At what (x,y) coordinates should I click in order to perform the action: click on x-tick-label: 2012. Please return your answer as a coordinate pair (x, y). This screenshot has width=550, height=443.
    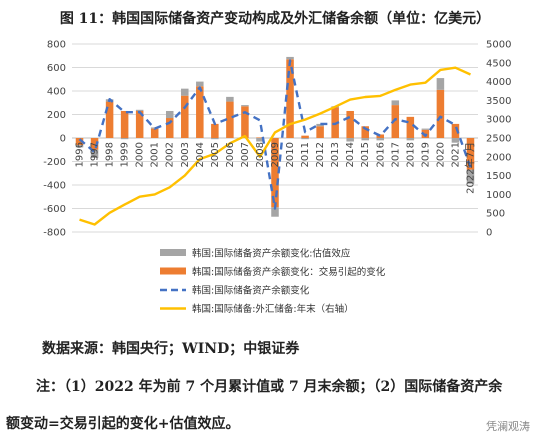
    Looking at the image, I should click on (320, 154).